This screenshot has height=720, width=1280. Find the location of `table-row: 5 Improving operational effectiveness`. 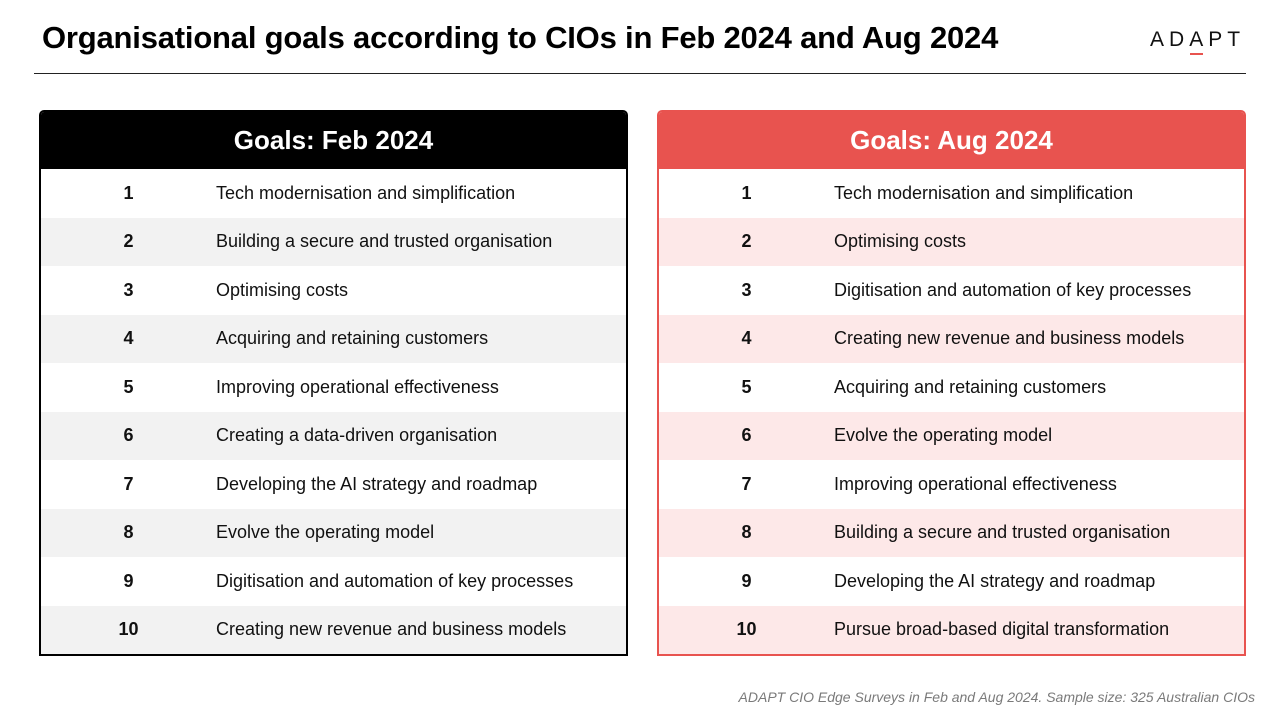

table-row: 5 Improving operational effectiveness is located at coordinates (333, 387).